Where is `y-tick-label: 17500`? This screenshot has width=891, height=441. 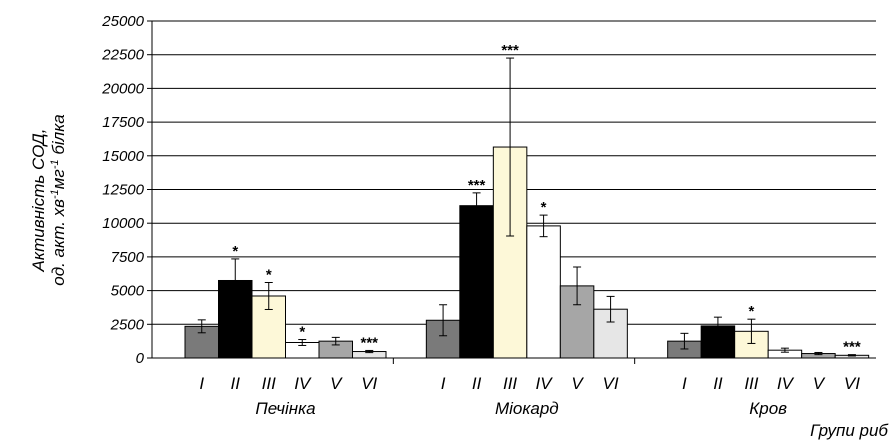 y-tick-label: 17500 is located at coordinates (123, 122).